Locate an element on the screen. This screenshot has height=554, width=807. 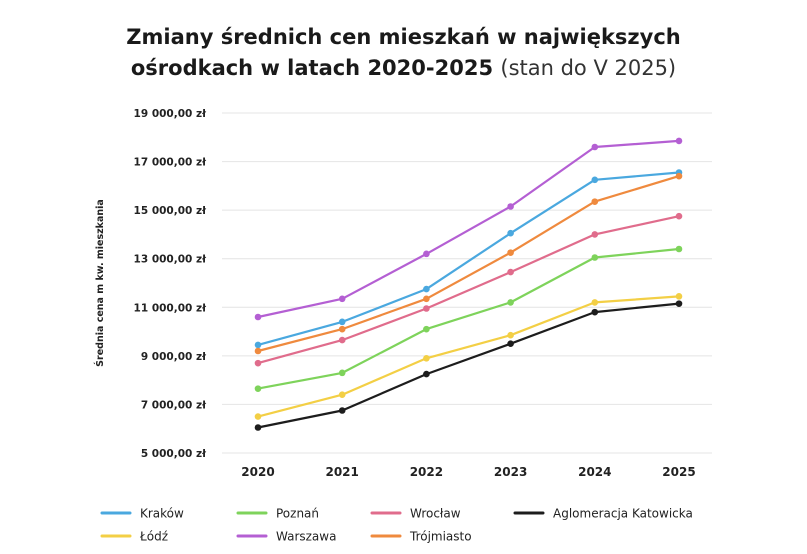
y-tick-label: 7 000,00 zł is located at coordinates (174, 405).